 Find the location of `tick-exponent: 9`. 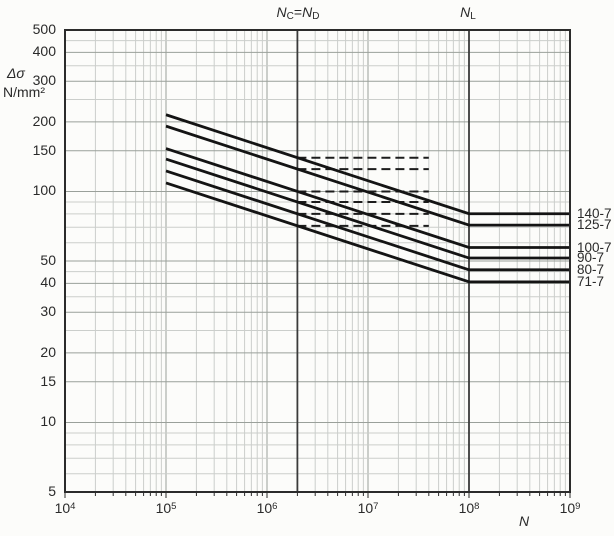

tick-exponent: 9 is located at coordinates (578, 506).